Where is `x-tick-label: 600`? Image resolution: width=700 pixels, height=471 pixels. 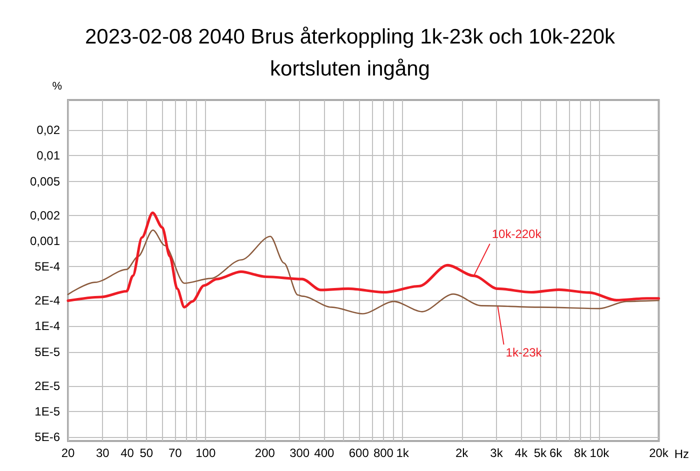 x-tick-label: 600 is located at coordinates (359, 453).